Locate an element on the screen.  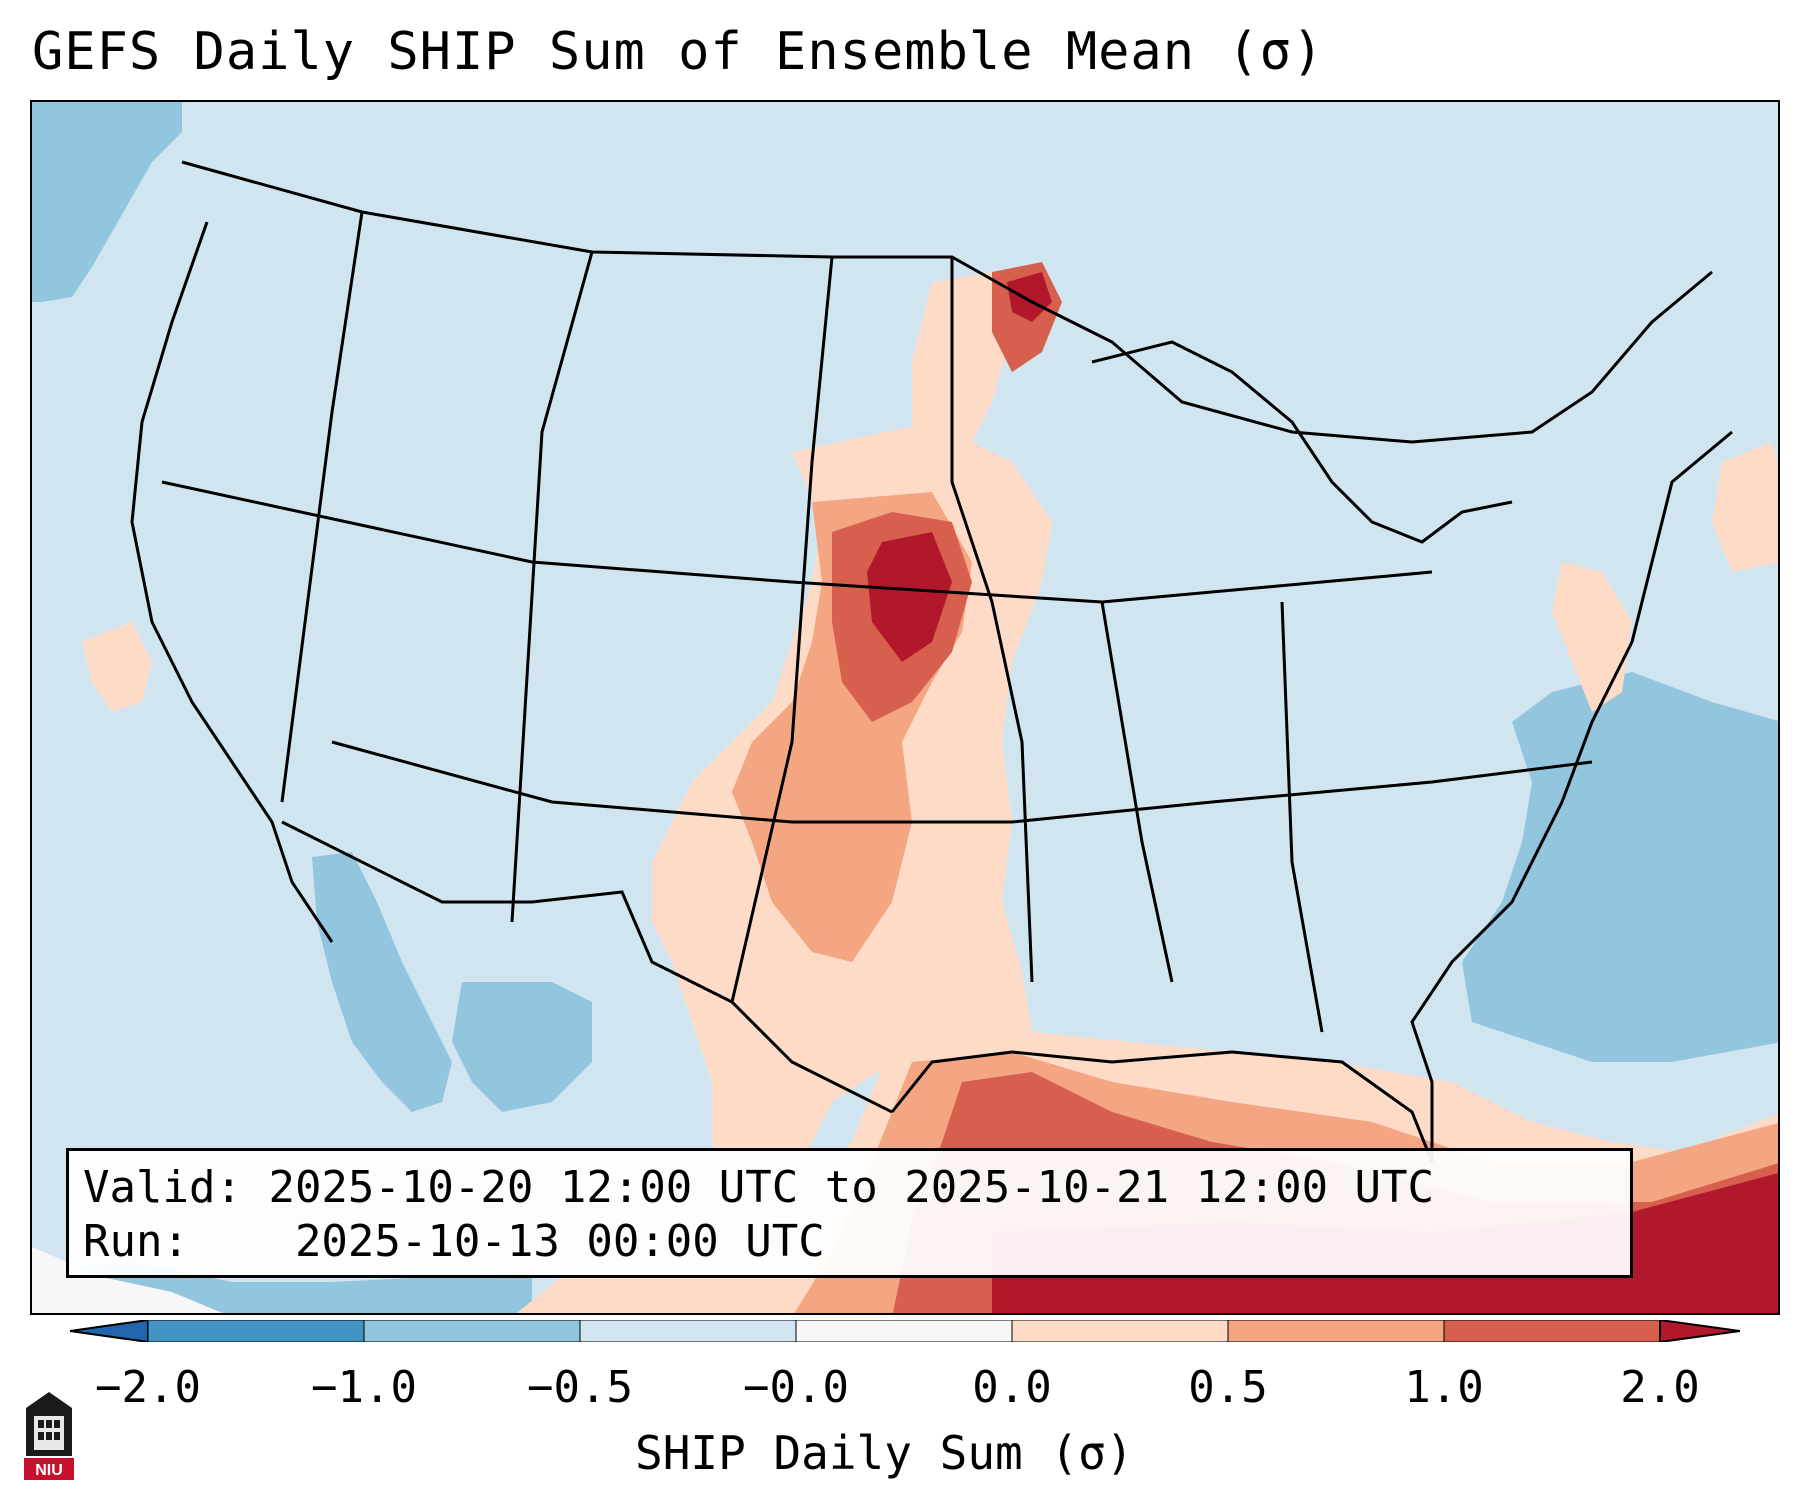
gulf-of-california-negative-region is located at coordinates (382, 982).